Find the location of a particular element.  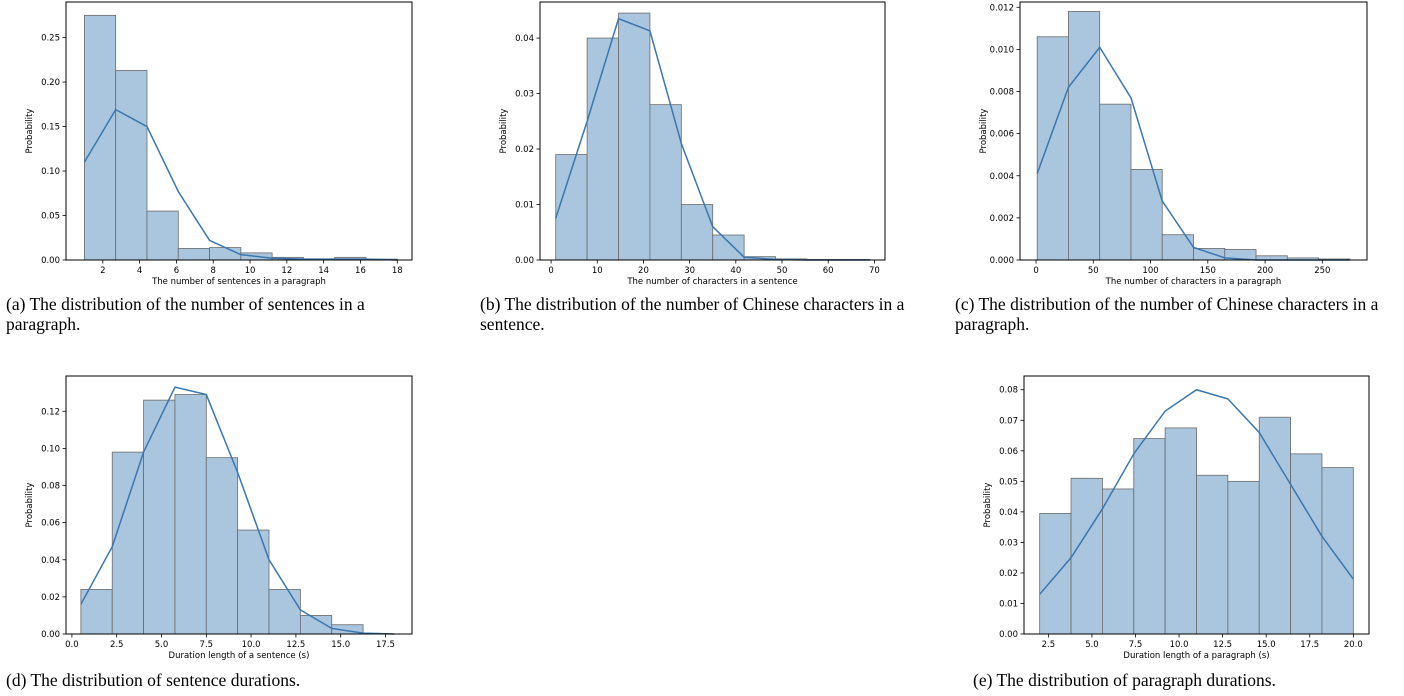

x-tick-label: 0.0 is located at coordinates (72, 645).